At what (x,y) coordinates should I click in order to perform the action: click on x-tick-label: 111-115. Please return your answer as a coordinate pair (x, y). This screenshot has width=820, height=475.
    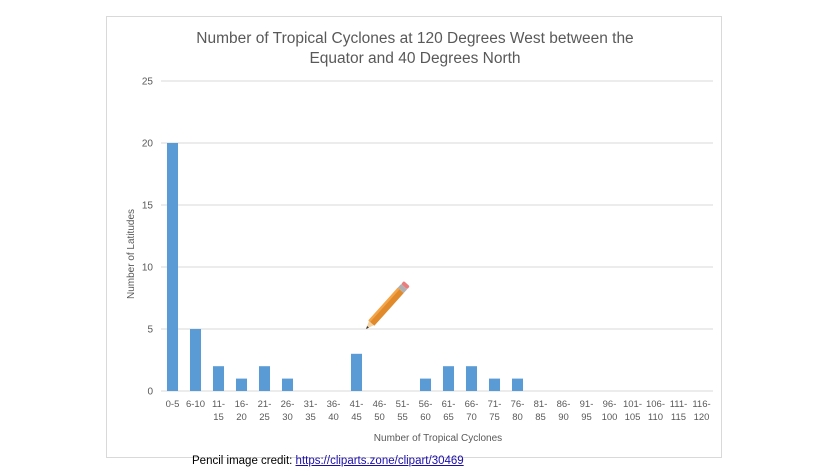
    Looking at the image, I should click on (679, 411).